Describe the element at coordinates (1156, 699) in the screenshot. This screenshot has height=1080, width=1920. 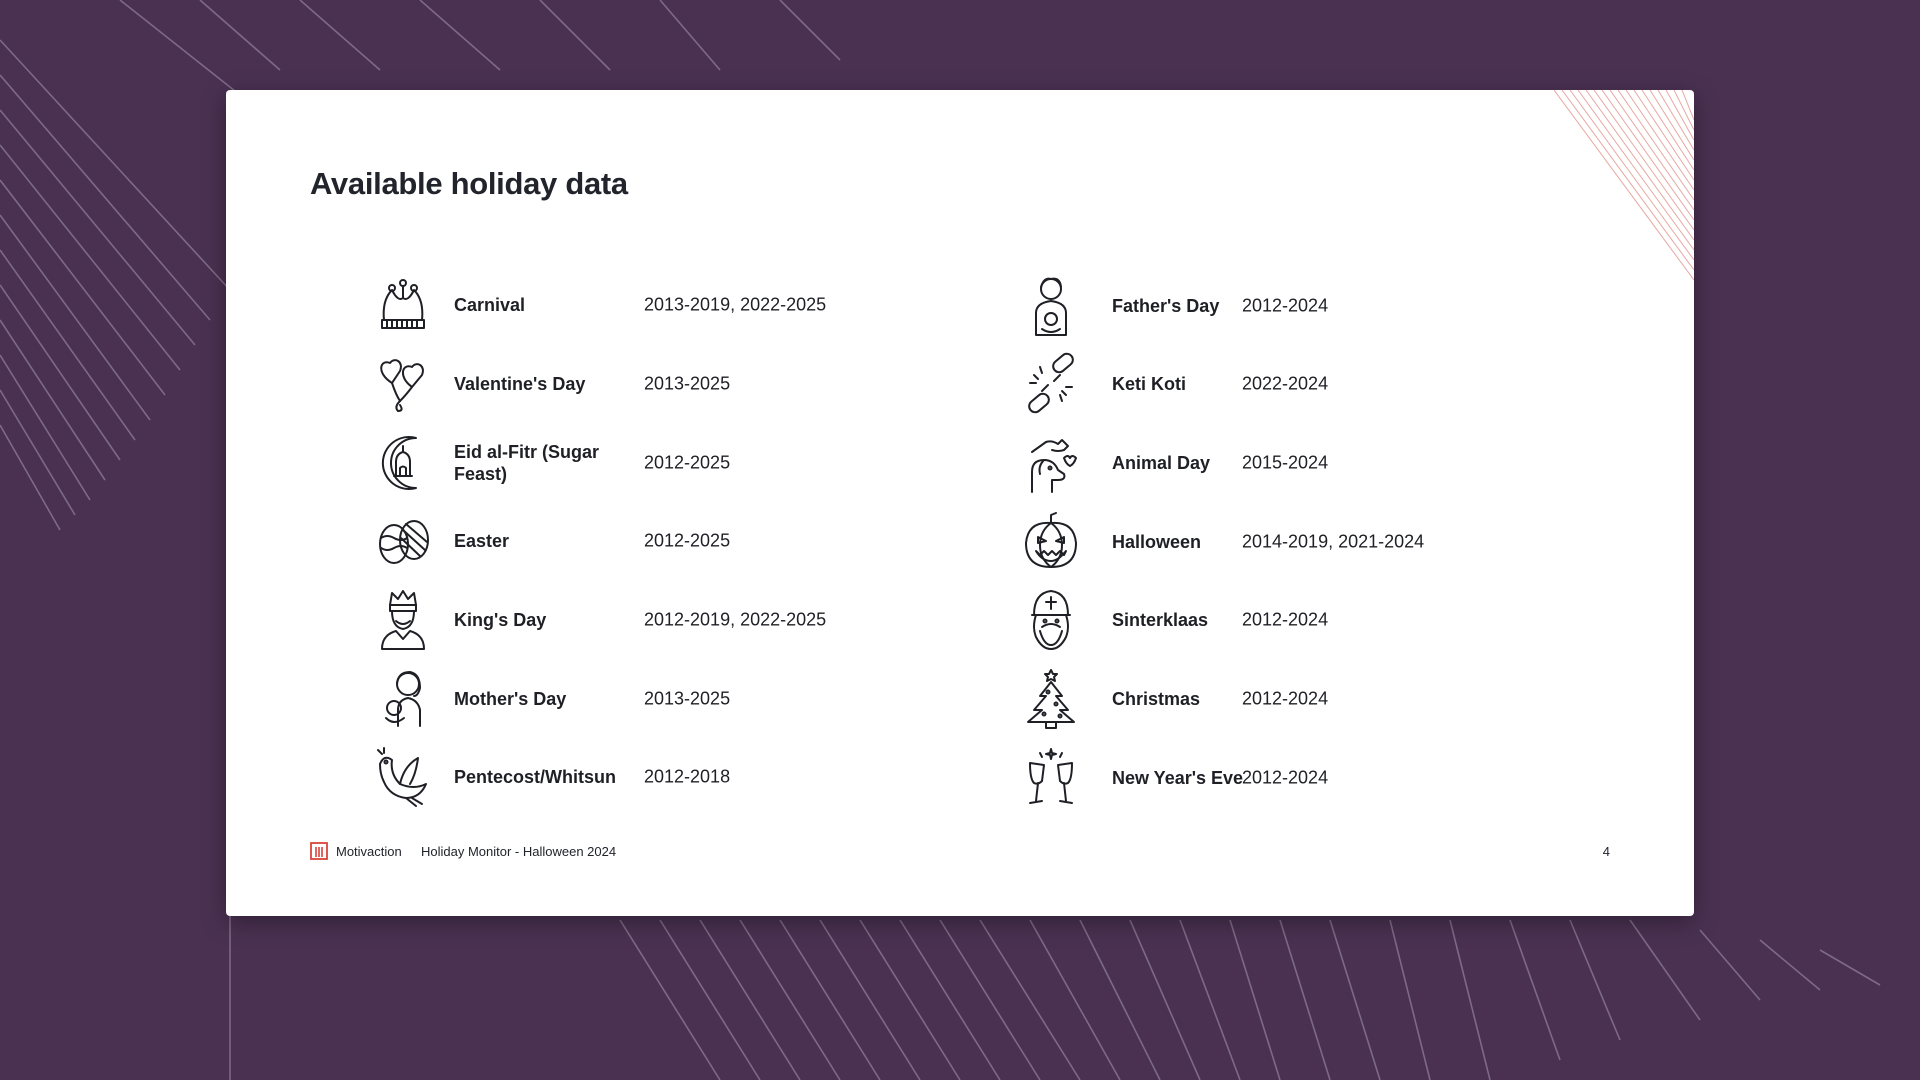
I see `holiday-name: Christmas` at that location.